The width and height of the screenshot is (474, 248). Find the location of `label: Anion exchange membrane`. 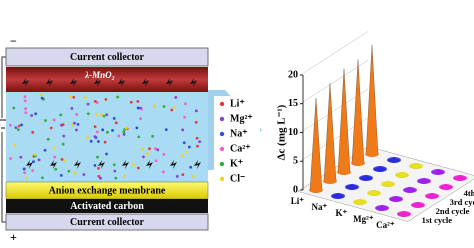

label: Anion exchange membrane is located at coordinates (107, 190).